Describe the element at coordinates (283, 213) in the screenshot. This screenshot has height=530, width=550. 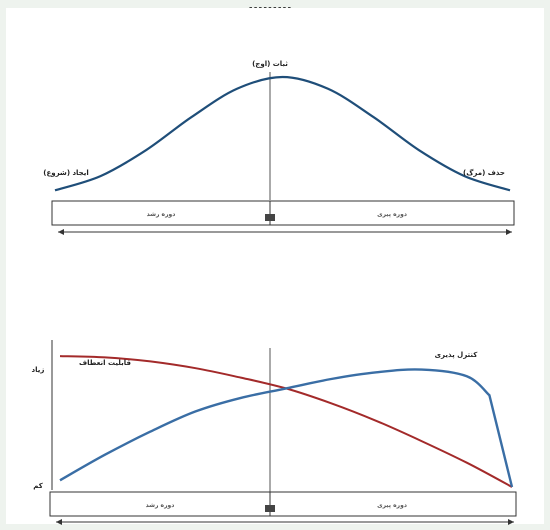
I see `chart1-phase-bar` at that location.